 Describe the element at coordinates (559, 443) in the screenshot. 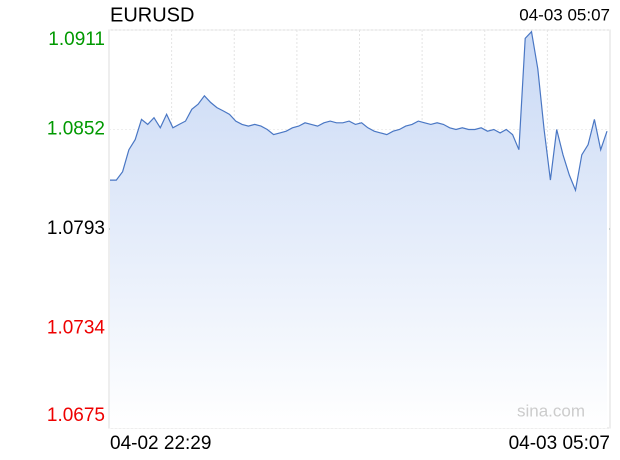

I see `x-tick-label: 04-03 05:07` at that location.